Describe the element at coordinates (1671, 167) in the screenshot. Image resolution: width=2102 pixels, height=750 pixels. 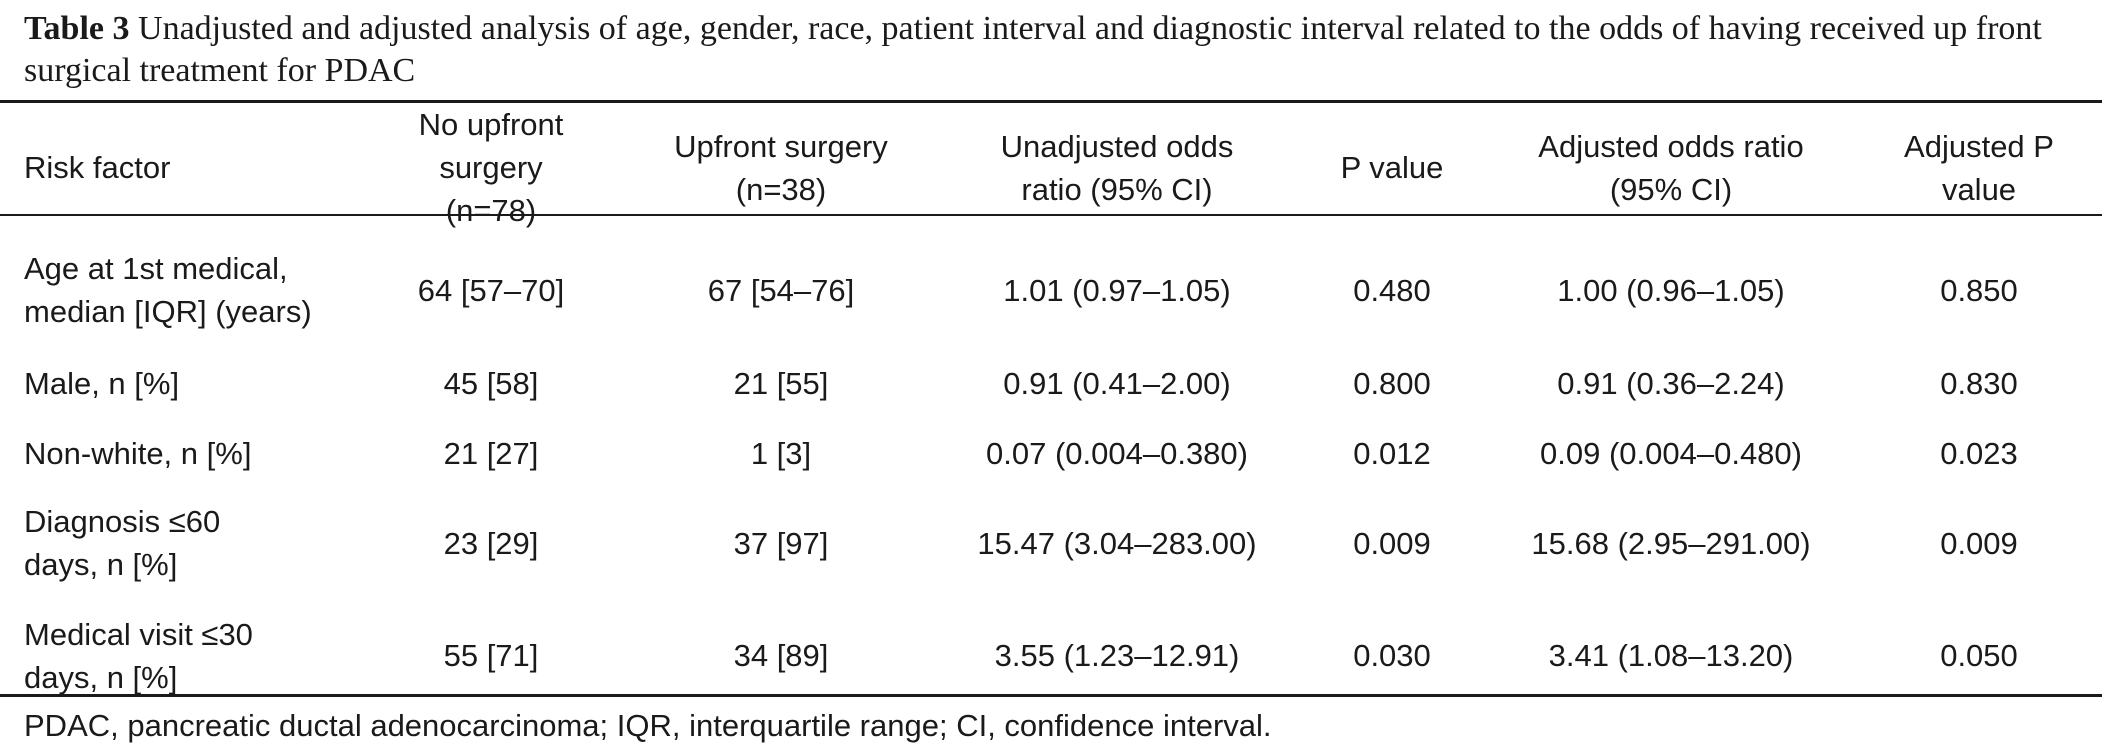
I see `header-adjusted-odds-ratio: Adjusted odds ratio (95% CI)` at that location.